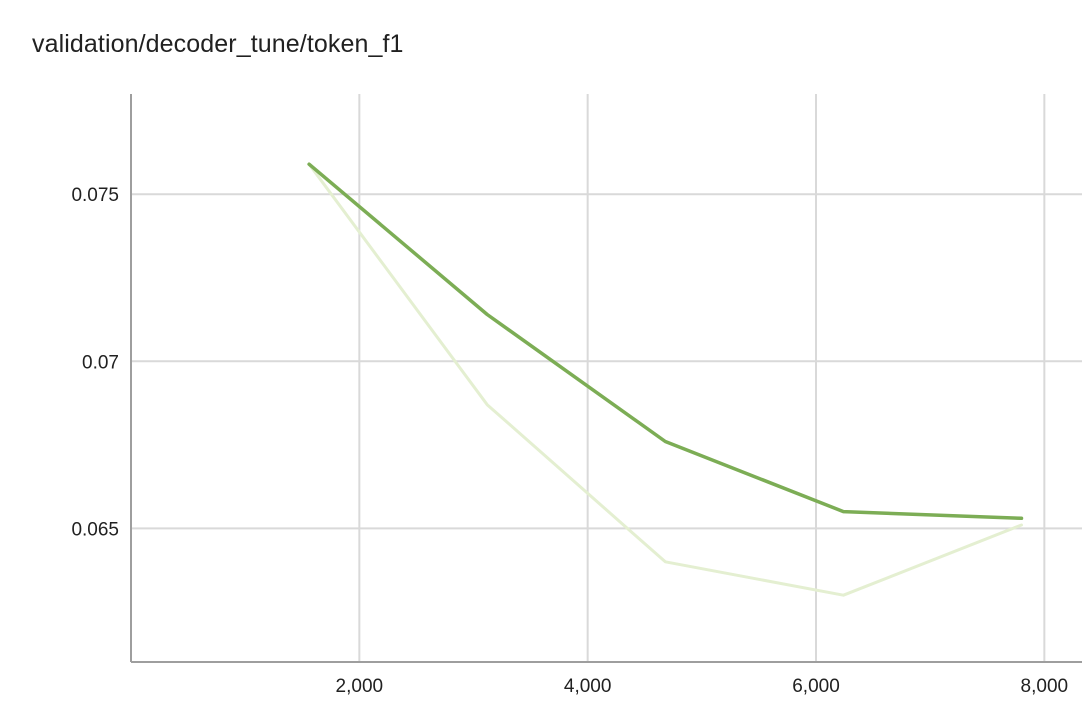 The width and height of the screenshot is (1082, 722). What do you see at coordinates (100, 362) in the screenshot?
I see `y-tick-label: 0.07` at bounding box center [100, 362].